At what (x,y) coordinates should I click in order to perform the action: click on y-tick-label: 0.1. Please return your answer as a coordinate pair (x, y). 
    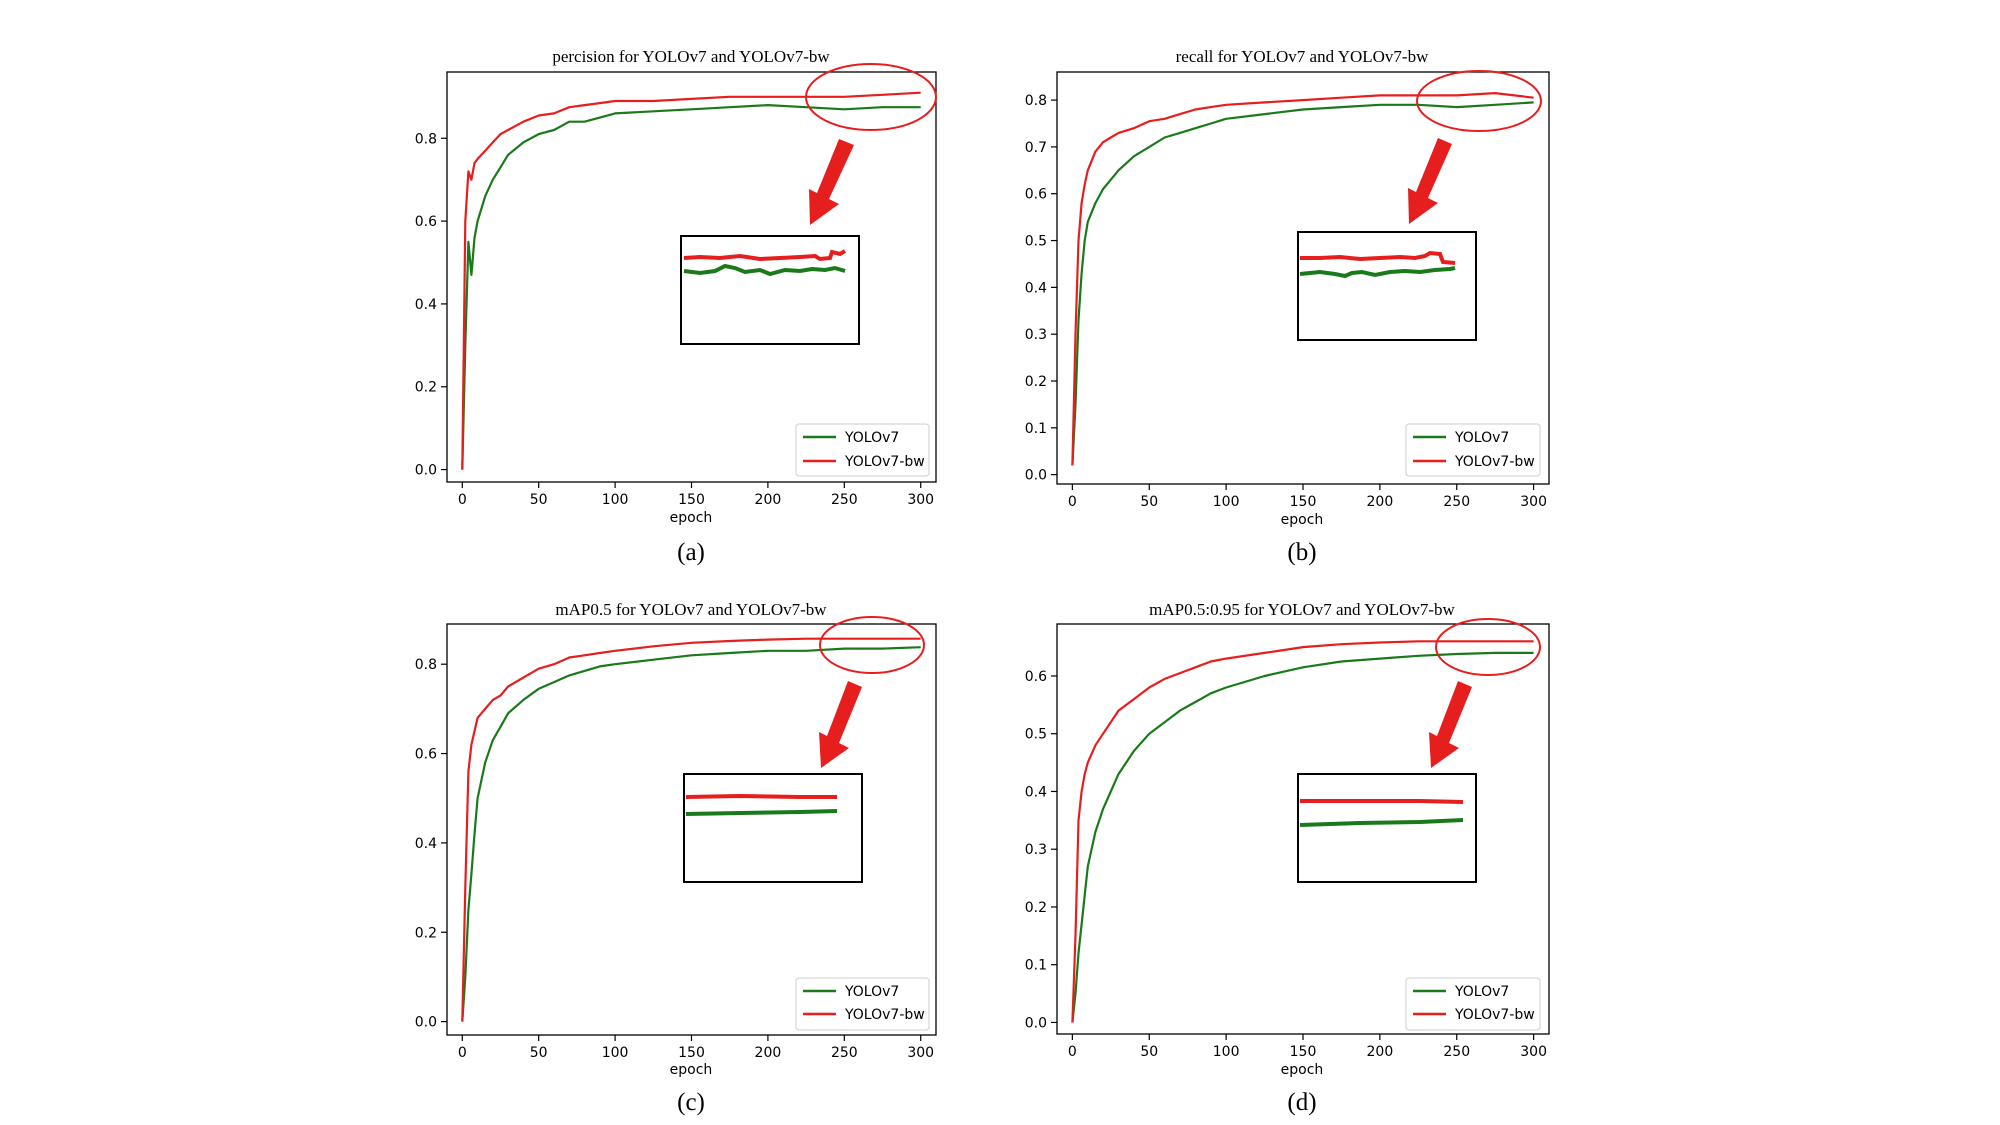
    Looking at the image, I should click on (1036, 429).